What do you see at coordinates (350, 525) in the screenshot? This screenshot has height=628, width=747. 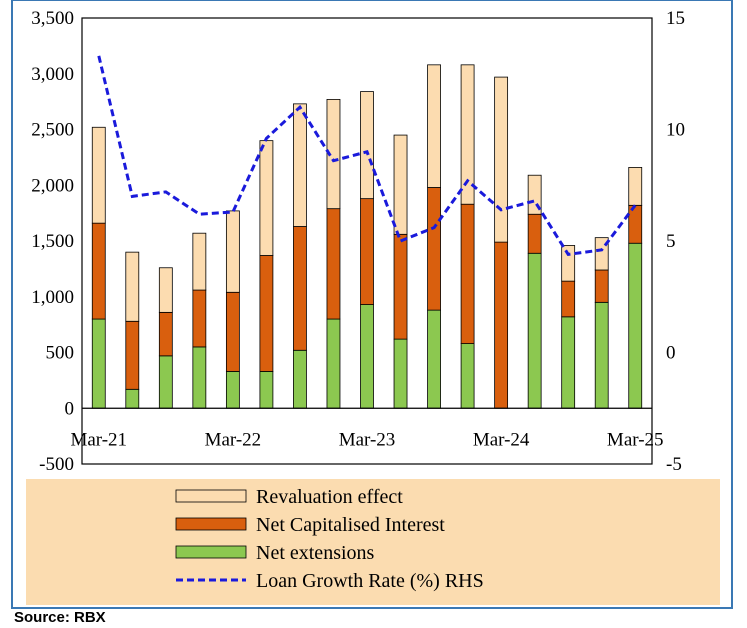 I see `legend-label: Net Capitalised Interest` at bounding box center [350, 525].